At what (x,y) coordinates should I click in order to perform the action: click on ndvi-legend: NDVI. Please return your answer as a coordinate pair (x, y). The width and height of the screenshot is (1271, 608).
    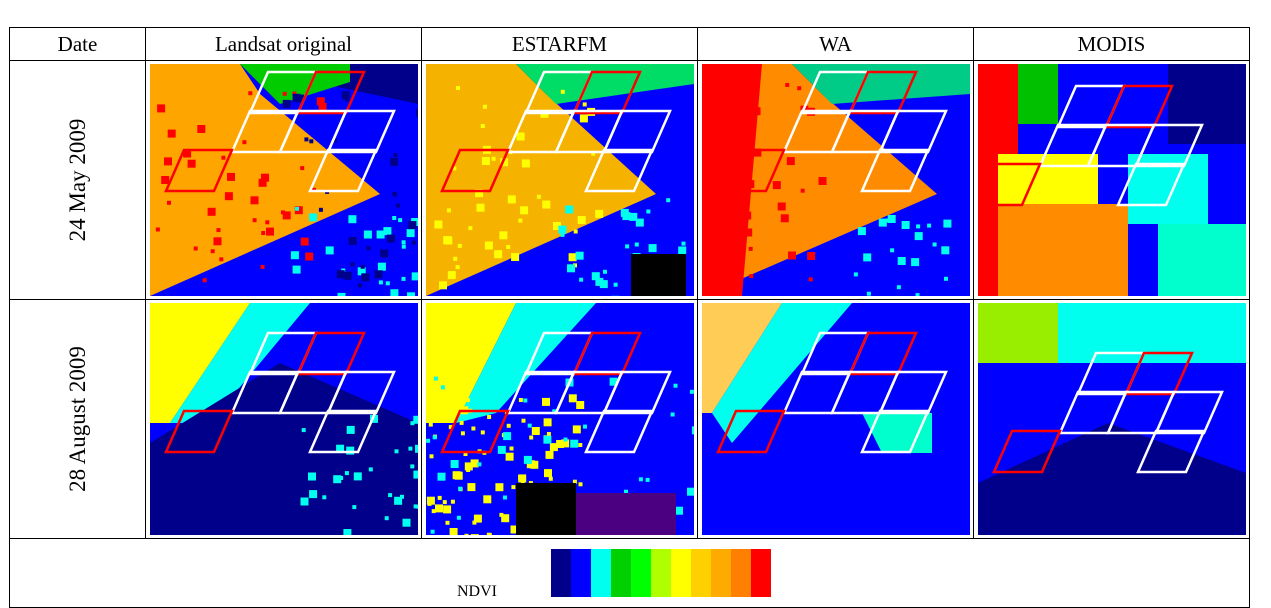
    Looking at the image, I should click on (629, 573).